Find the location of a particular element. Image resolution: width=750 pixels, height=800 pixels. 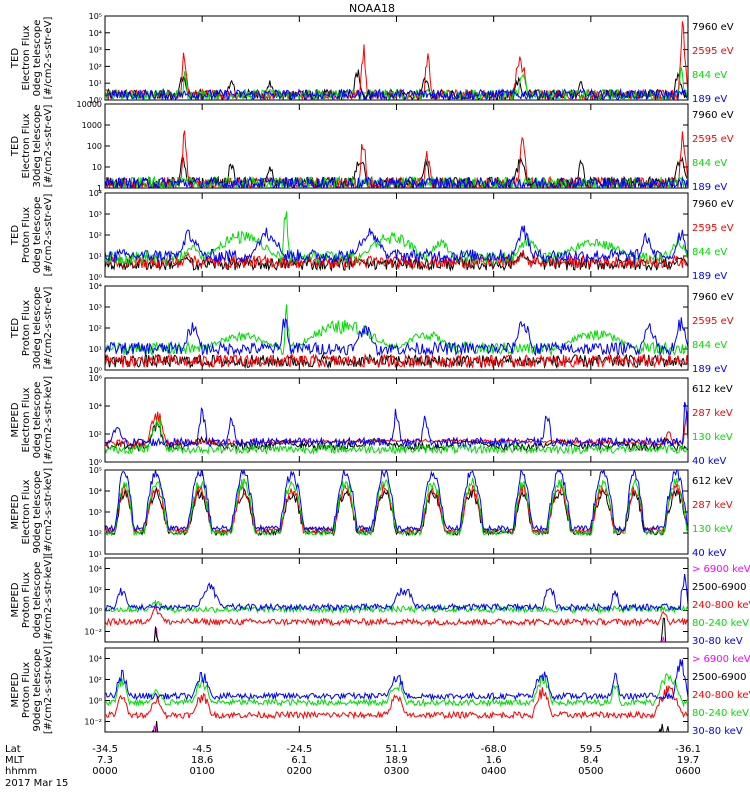

footer-row-label: Lat is located at coordinates (13, 749).